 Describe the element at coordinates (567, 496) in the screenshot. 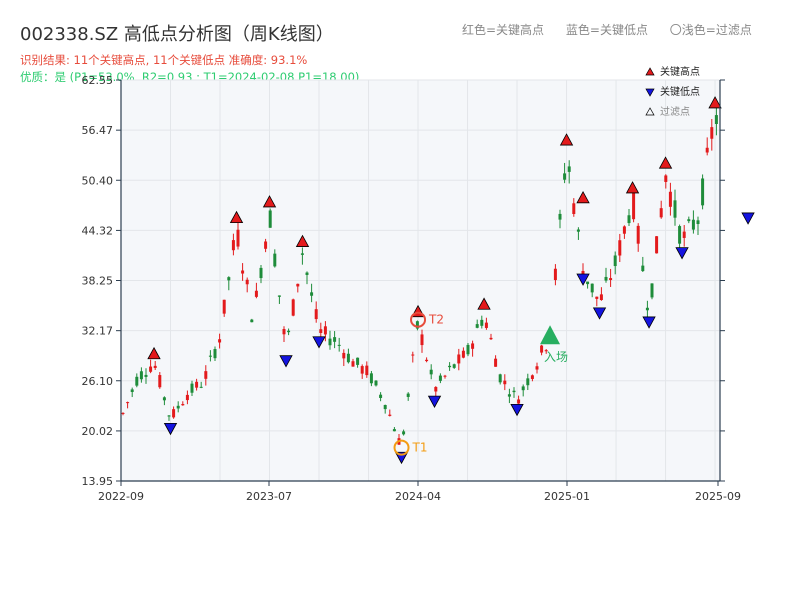

I see `x-tick-label: 2025-01` at that location.